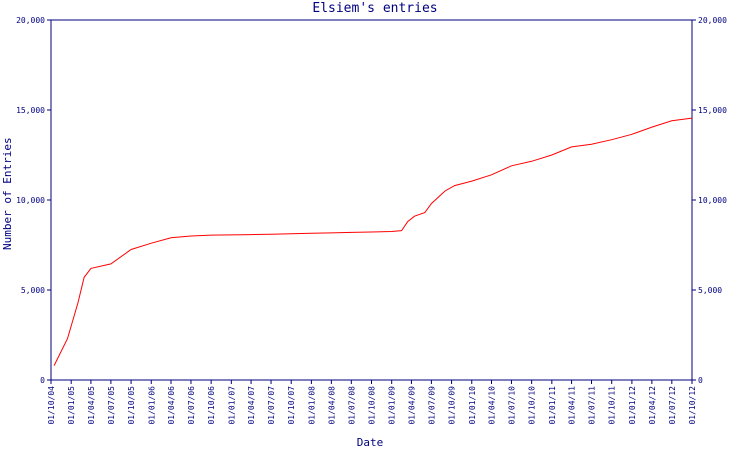 The width and height of the screenshot is (750, 450). I want to click on y-tick-label-left: 20,000, so click(30, 20).